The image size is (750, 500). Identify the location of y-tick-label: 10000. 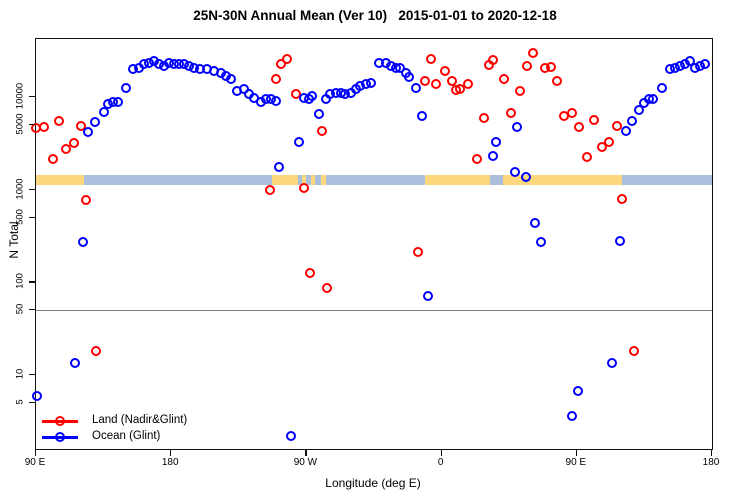
(20, 96).